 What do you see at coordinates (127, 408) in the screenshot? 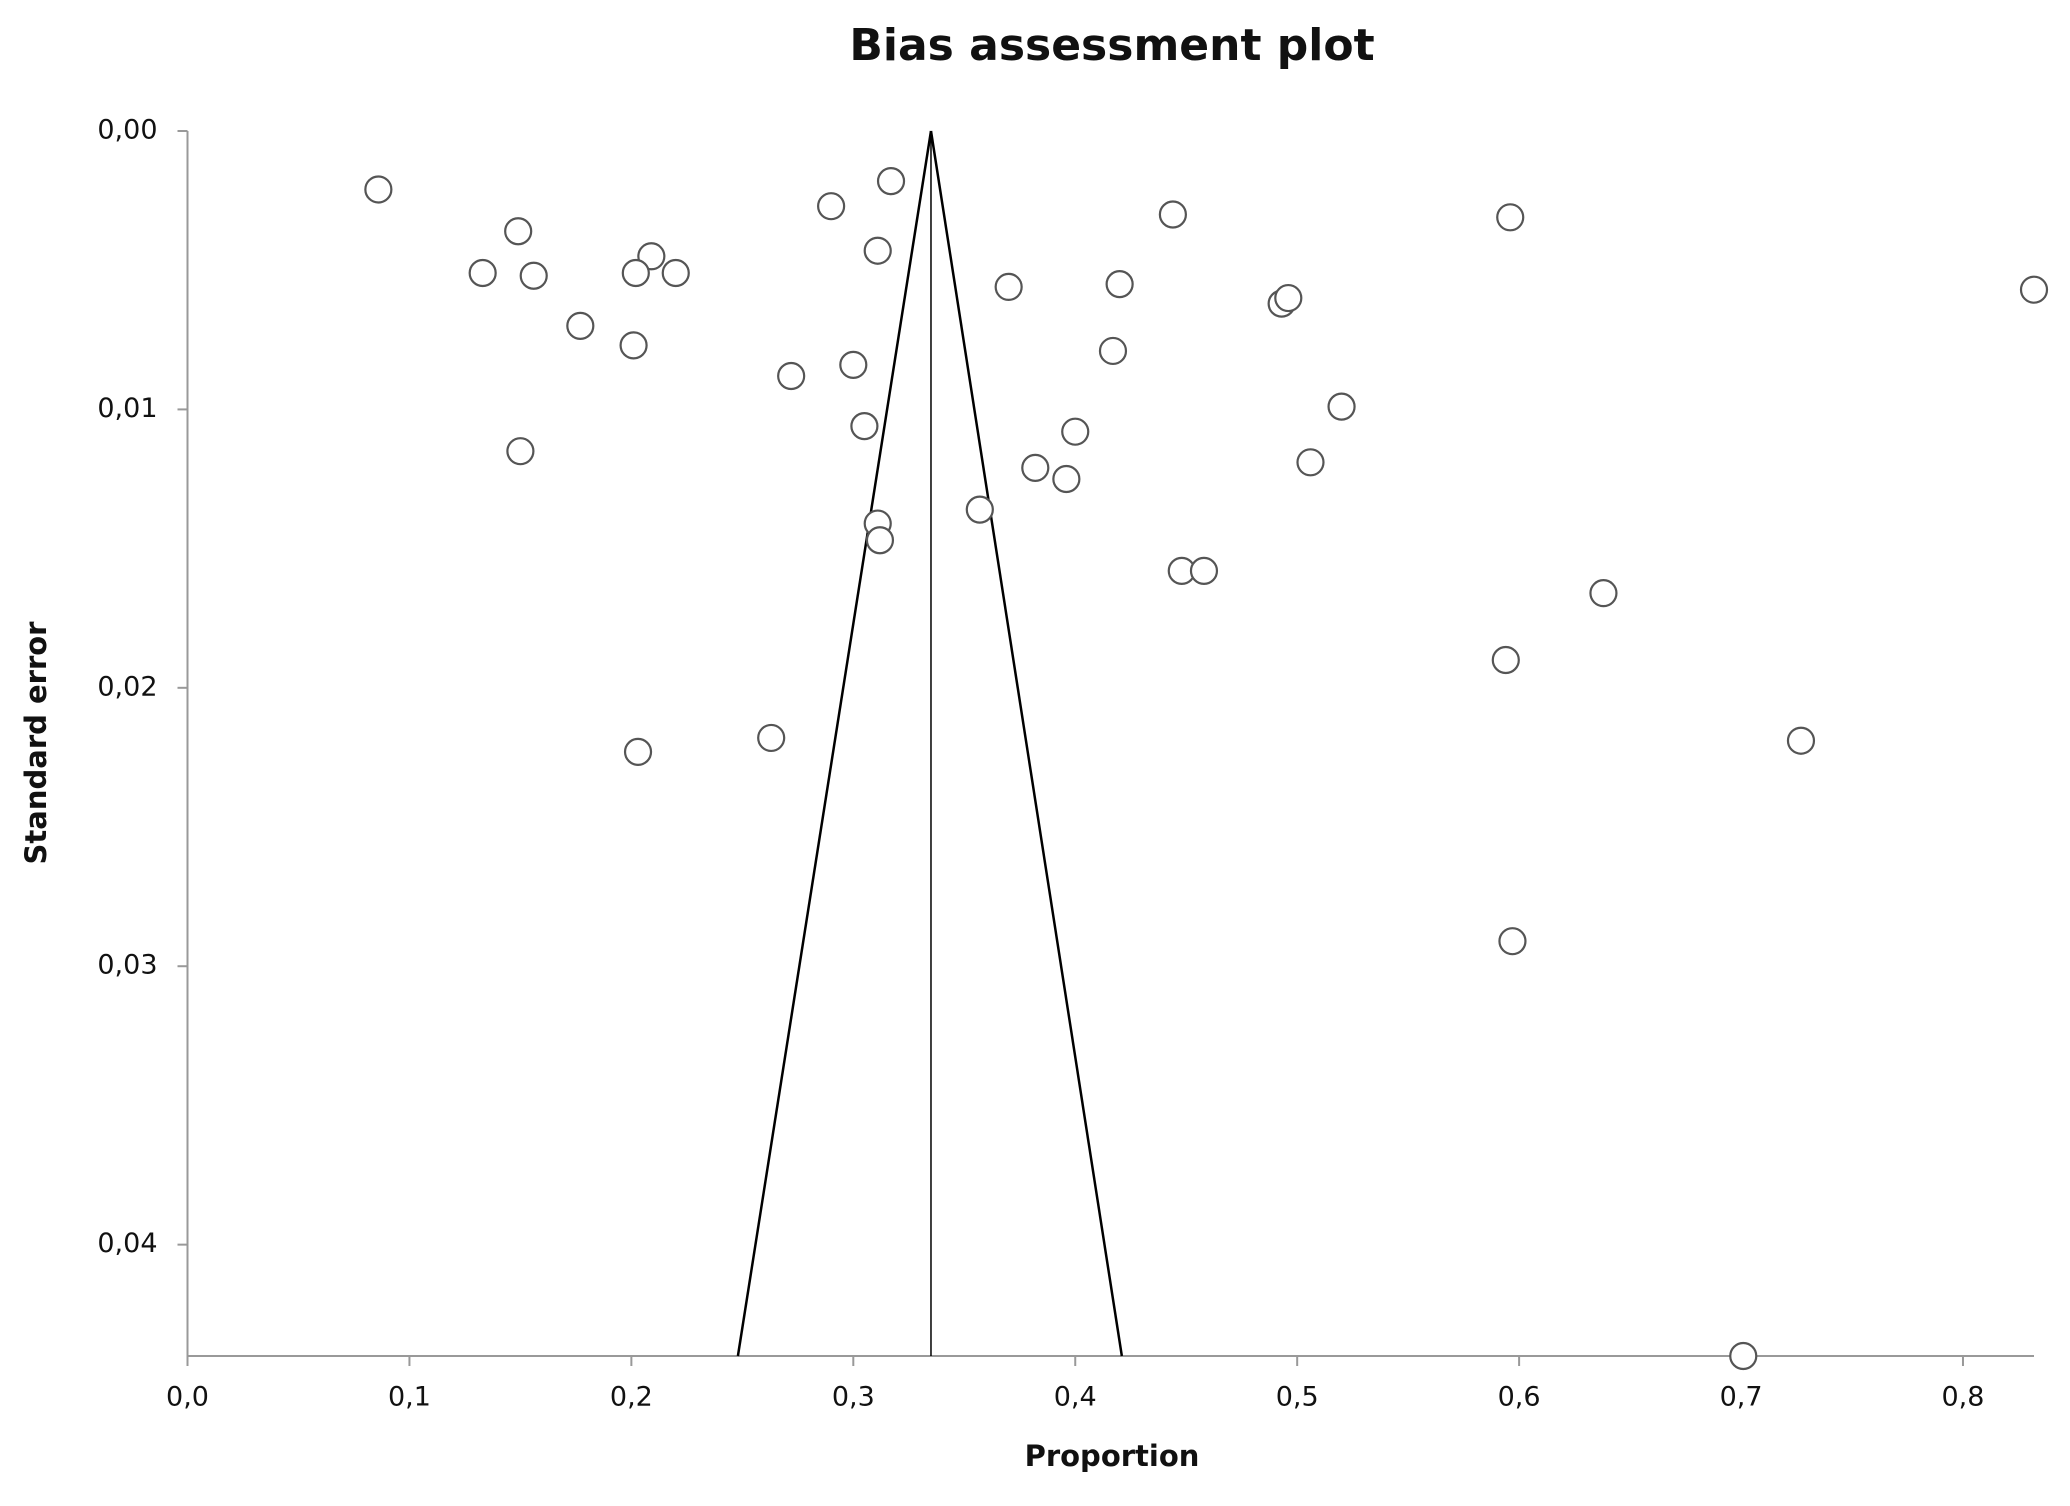
I see `y-tick-label: 0,01` at bounding box center [127, 408].